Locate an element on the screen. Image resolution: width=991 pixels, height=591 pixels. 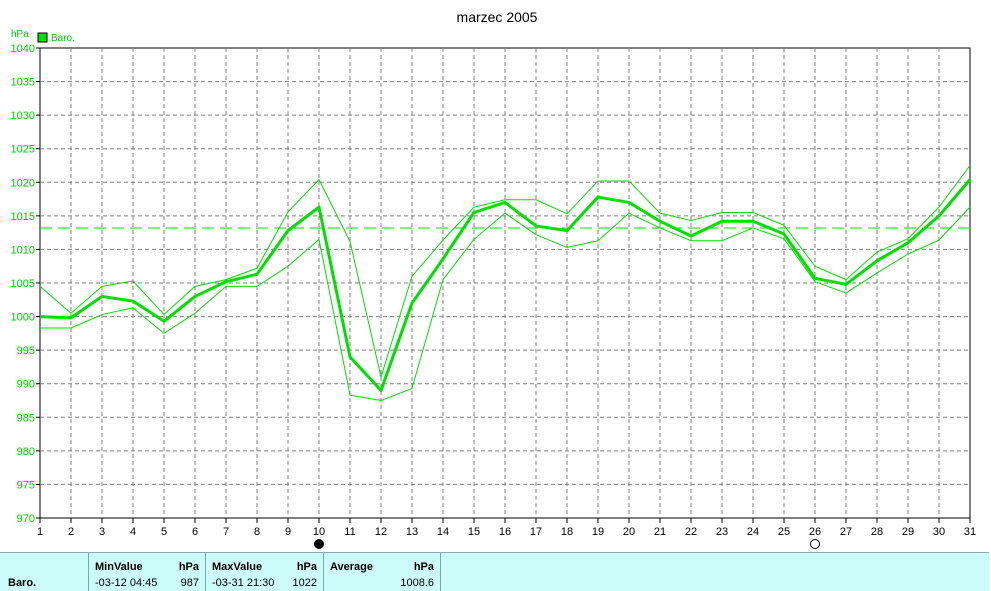
avg-unit: hPa is located at coordinates (423, 567).